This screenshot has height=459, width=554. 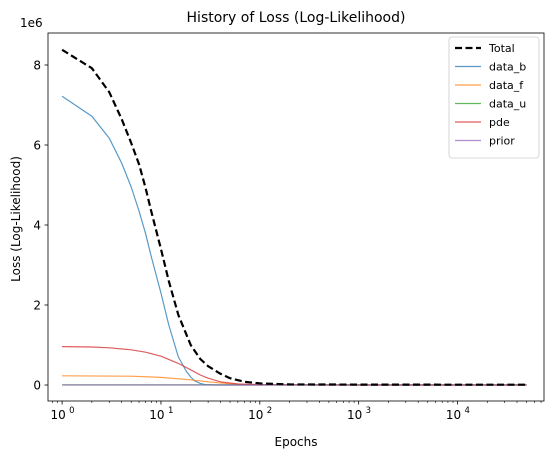 What do you see at coordinates (506, 85) in the screenshot?
I see `legend-label: data_f` at bounding box center [506, 85].